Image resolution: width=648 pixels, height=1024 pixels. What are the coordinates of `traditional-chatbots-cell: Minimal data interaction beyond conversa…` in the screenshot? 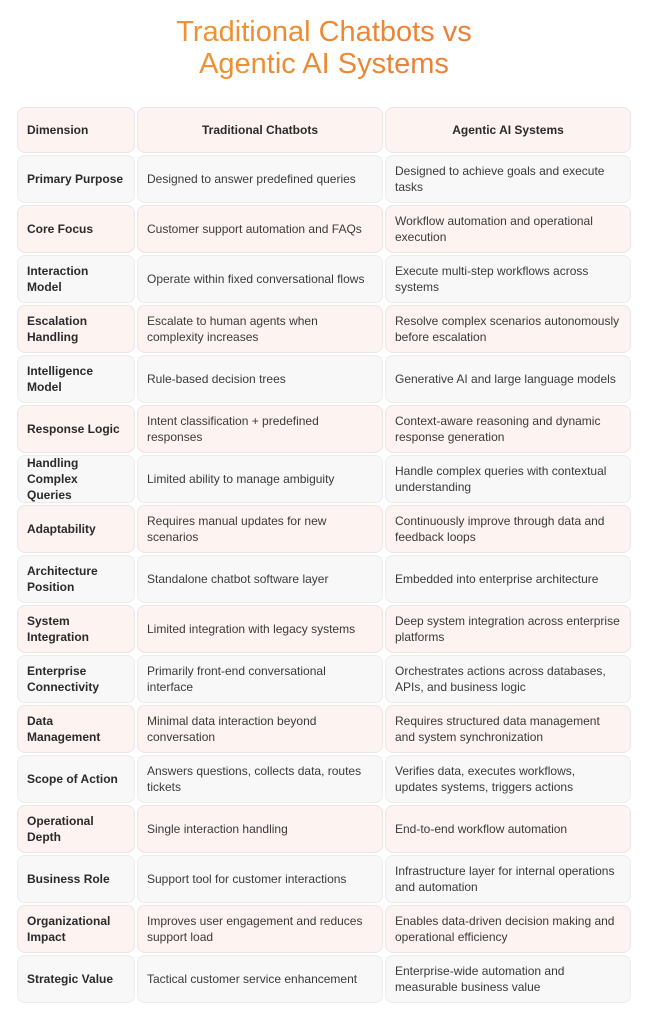 It's located at (260, 729).